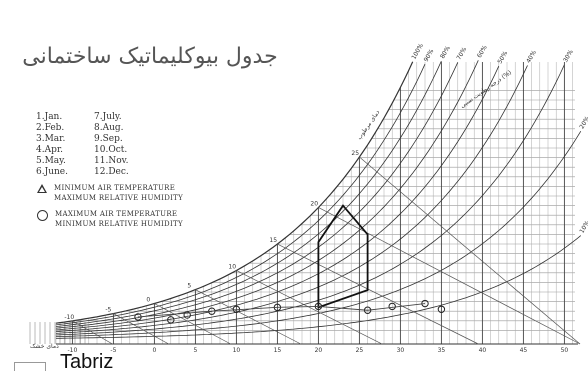  I want to click on rh-axis-title: درجه رطوبت نسبی (%), so click(486, 89).